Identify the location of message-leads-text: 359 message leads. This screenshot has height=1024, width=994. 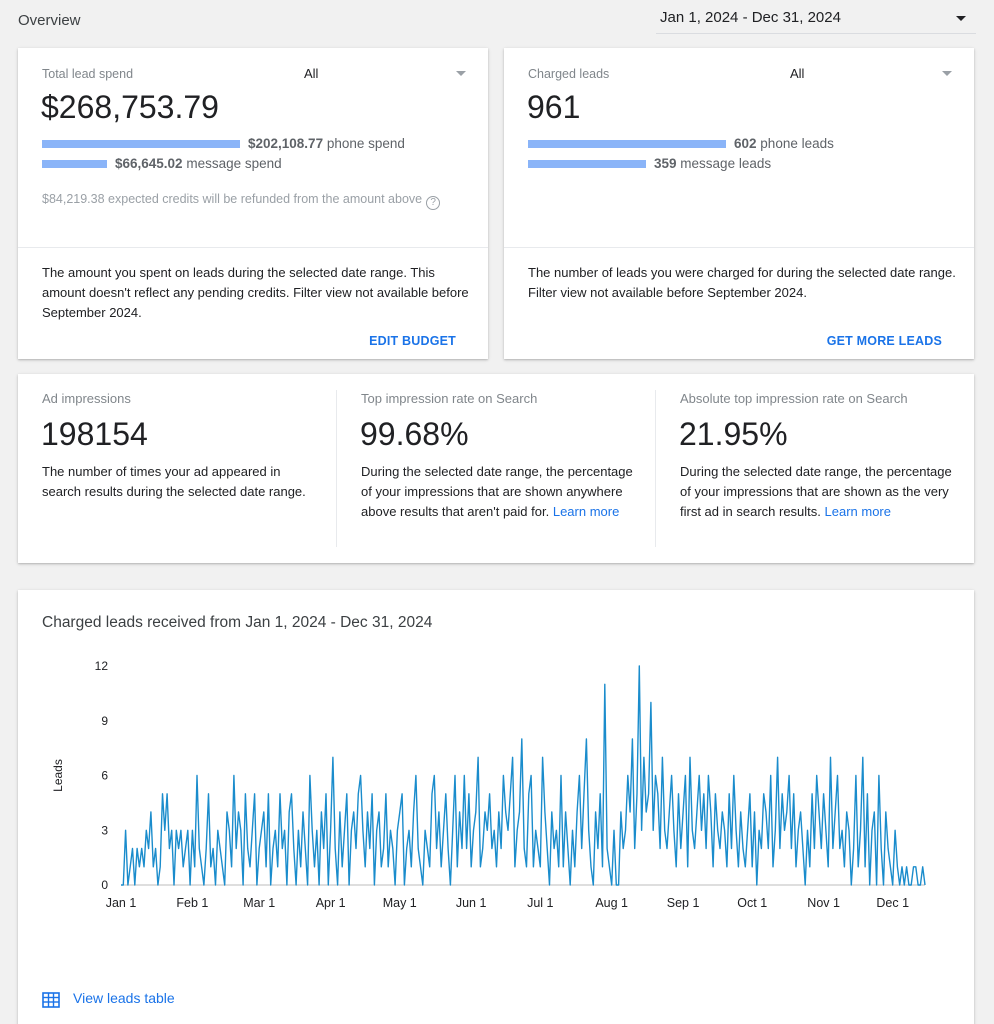
(712, 163).